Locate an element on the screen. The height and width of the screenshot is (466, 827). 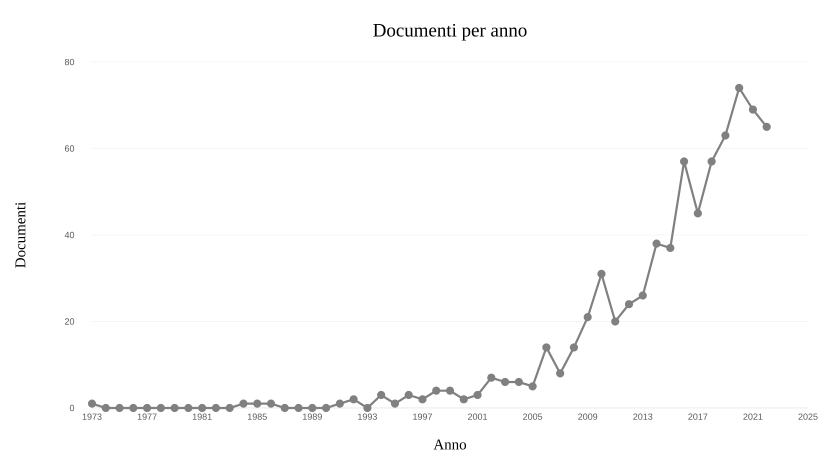
x-tick-label: 1973 is located at coordinates (92, 417).